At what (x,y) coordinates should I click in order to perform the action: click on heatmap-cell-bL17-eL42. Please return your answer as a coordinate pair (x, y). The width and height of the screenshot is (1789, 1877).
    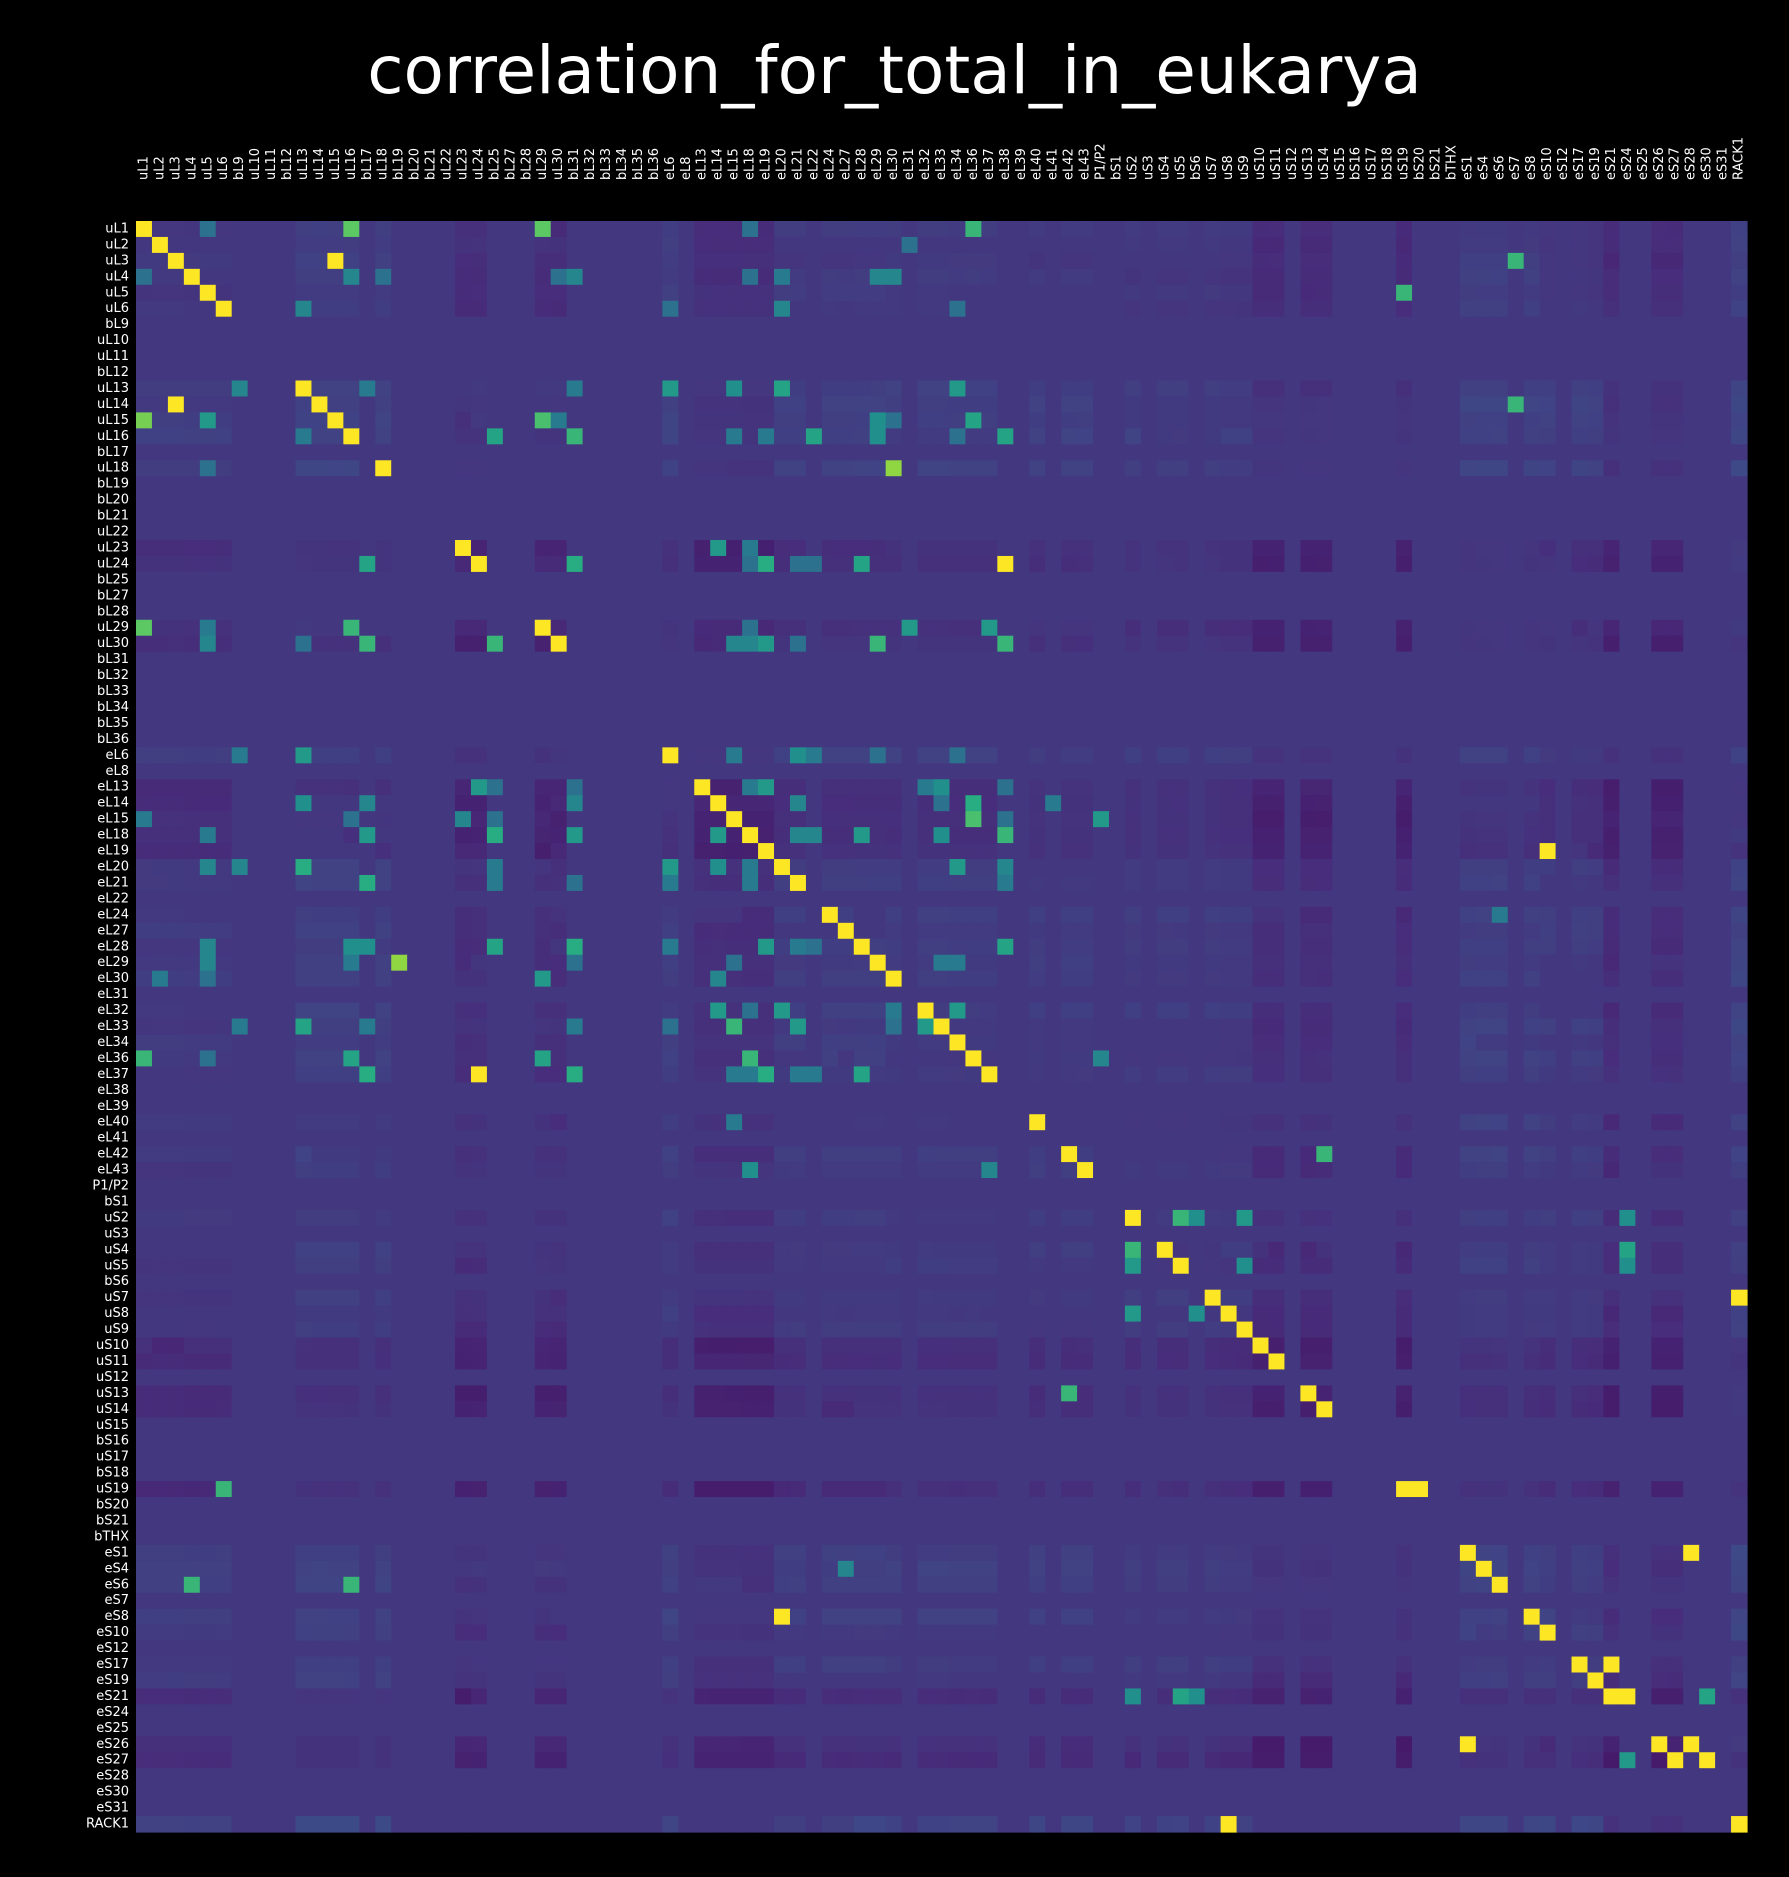
    Looking at the image, I should click on (1069, 452).